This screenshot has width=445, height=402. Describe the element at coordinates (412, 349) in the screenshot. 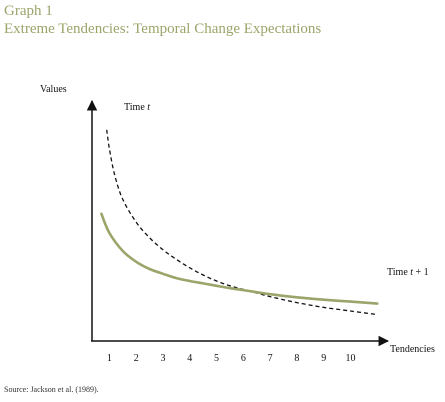

I see `x-axis-label: Tendencies` at that location.